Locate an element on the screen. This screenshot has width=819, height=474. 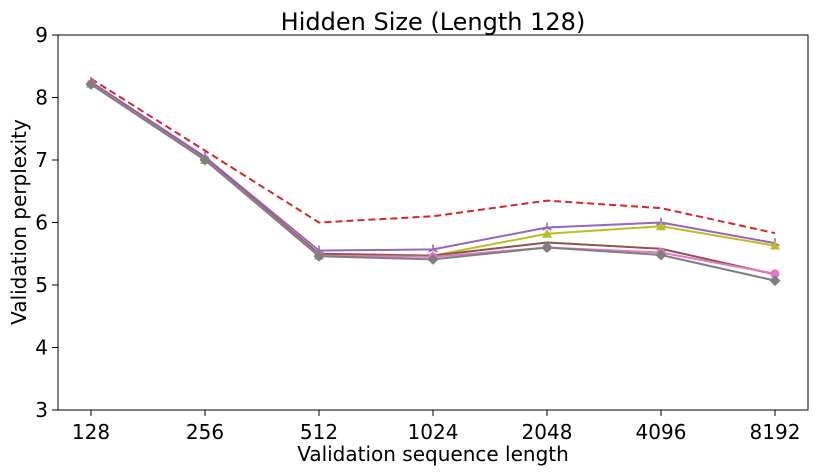
y-tick-label: 7 is located at coordinates (41, 160).